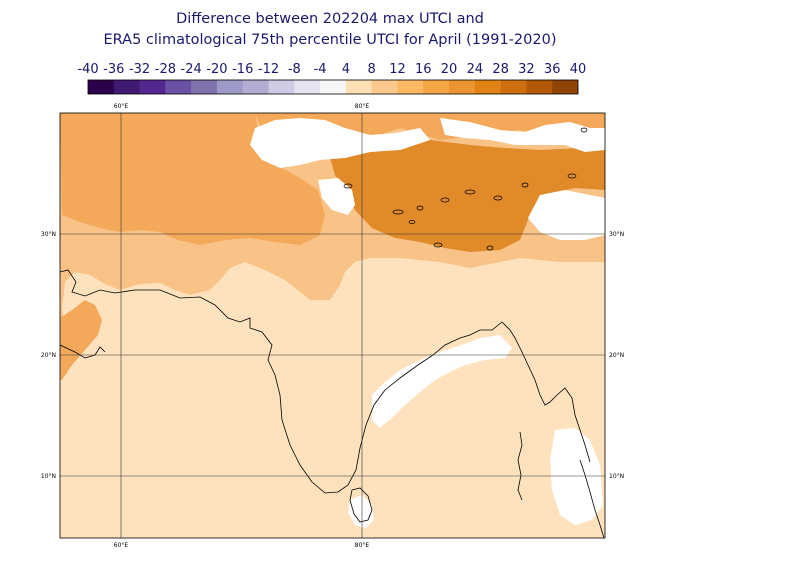  Describe the element at coordinates (500, 69) in the screenshot. I see `legend-tick-label: 28` at that location.